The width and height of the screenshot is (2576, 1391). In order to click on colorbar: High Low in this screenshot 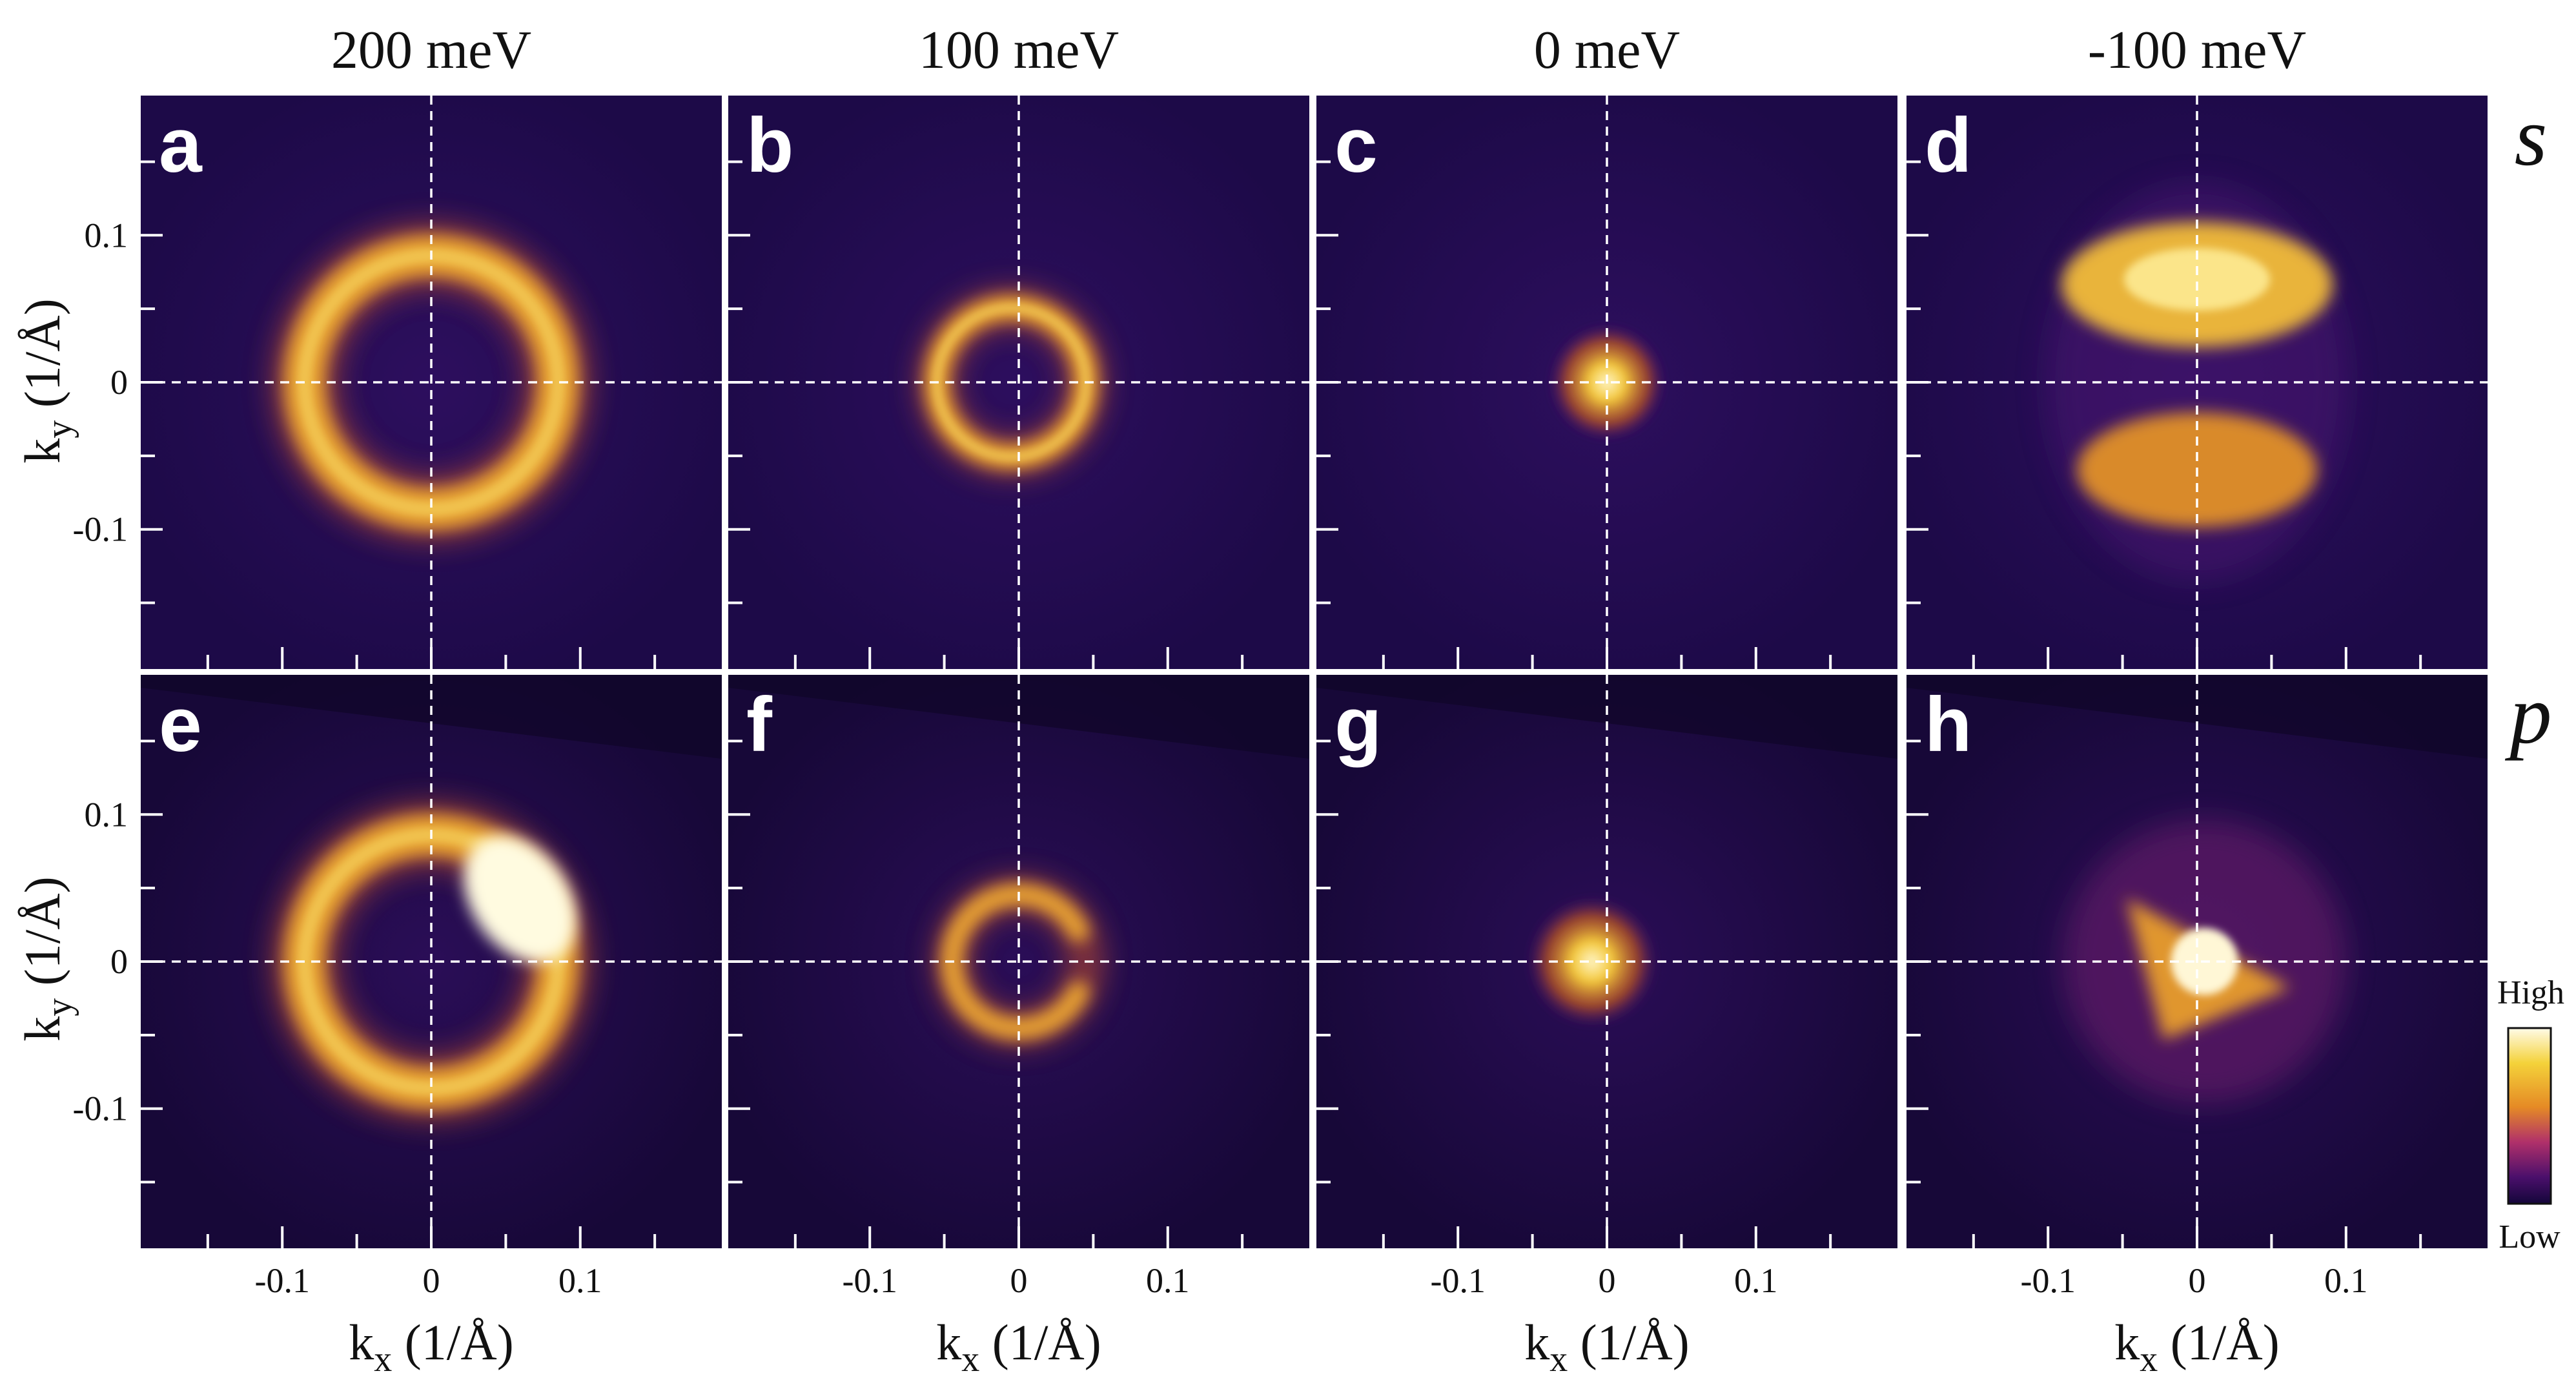, I will do `click(2531, 1114)`.